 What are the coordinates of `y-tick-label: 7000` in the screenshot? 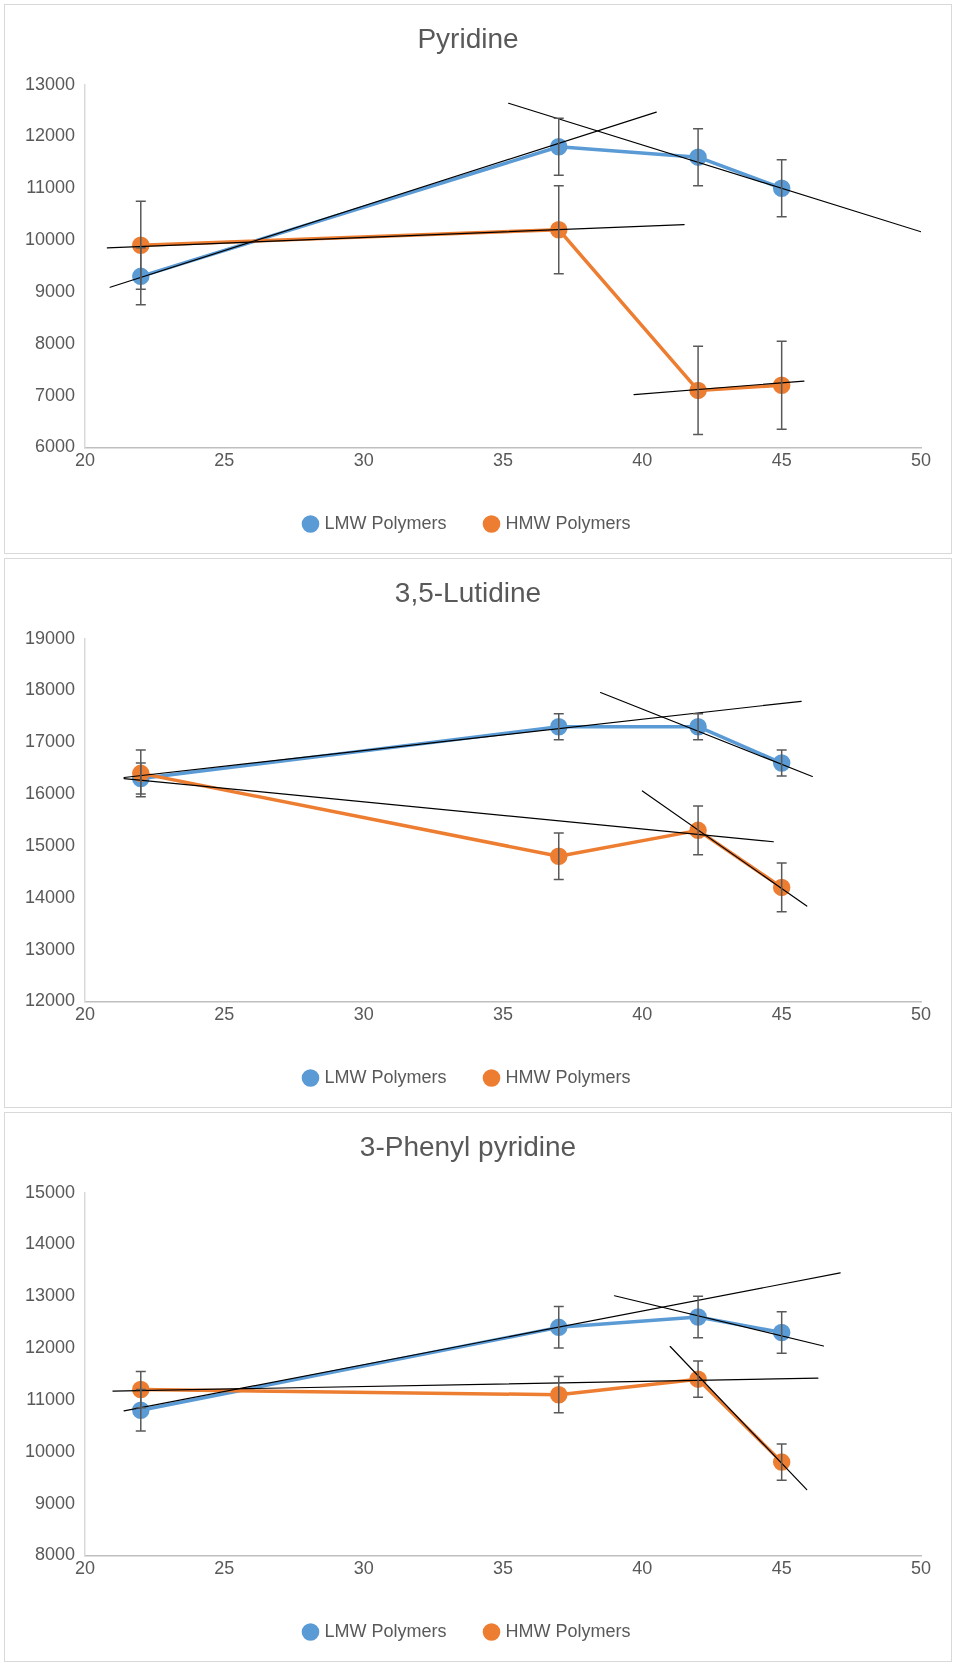 It's located at (55, 394).